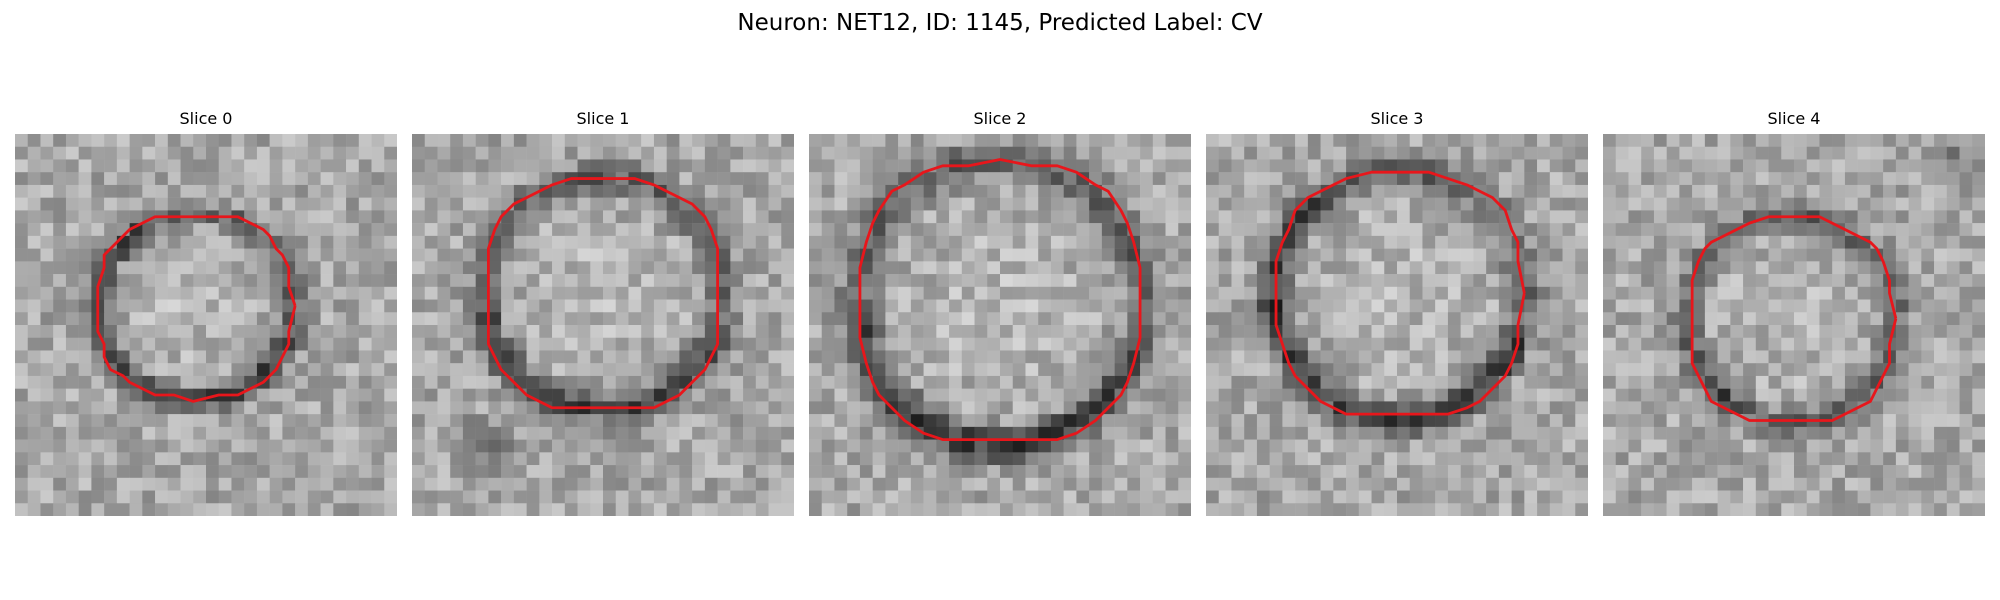  Describe the element at coordinates (1397, 118) in the screenshot. I see `panel-title: Slice 3` at that location.